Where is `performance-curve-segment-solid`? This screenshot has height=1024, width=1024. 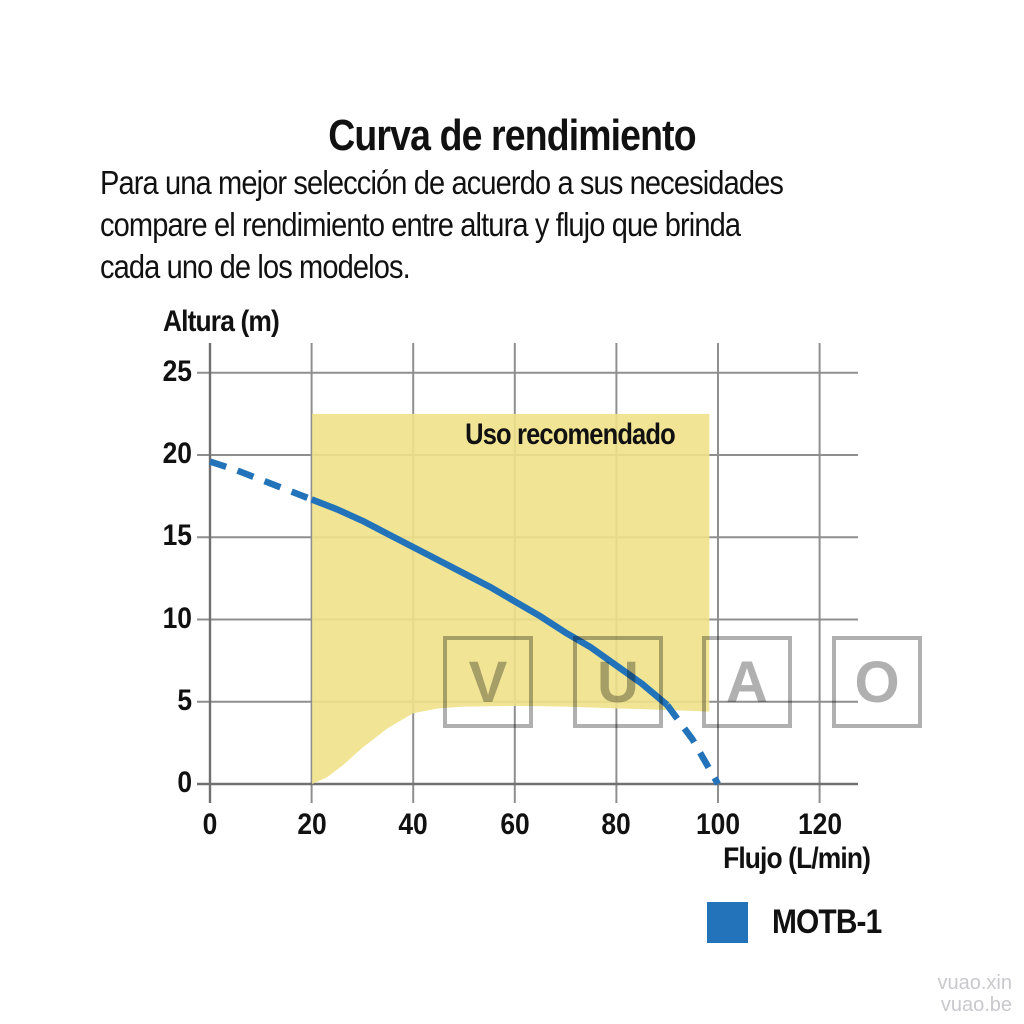 performance-curve-segment-solid is located at coordinates (490, 602).